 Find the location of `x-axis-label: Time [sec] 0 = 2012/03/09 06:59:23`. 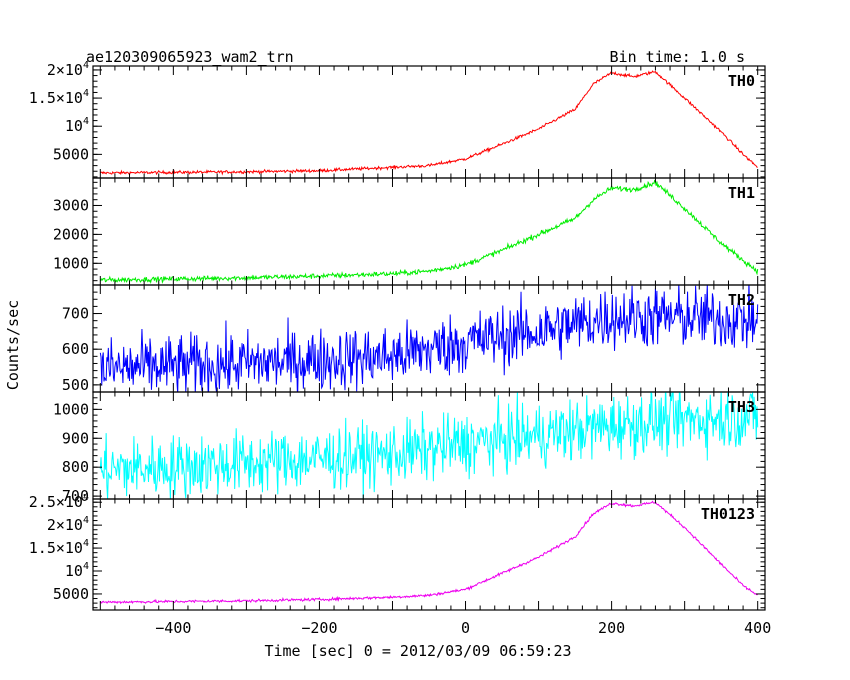

x-axis-label: Time [sec] 0 = 2012/03/09 06:59:23 is located at coordinates (417, 651).